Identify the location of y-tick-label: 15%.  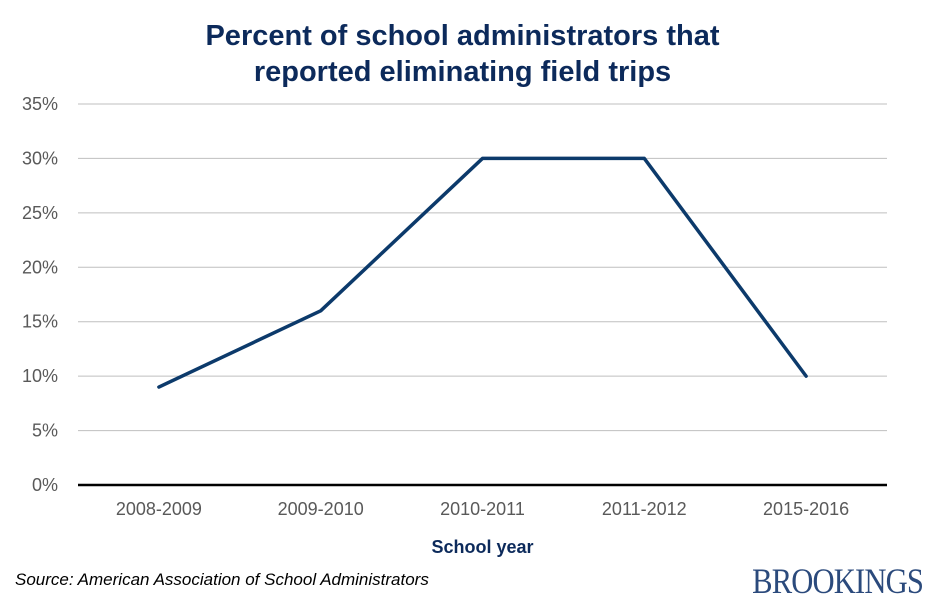
(40, 322).